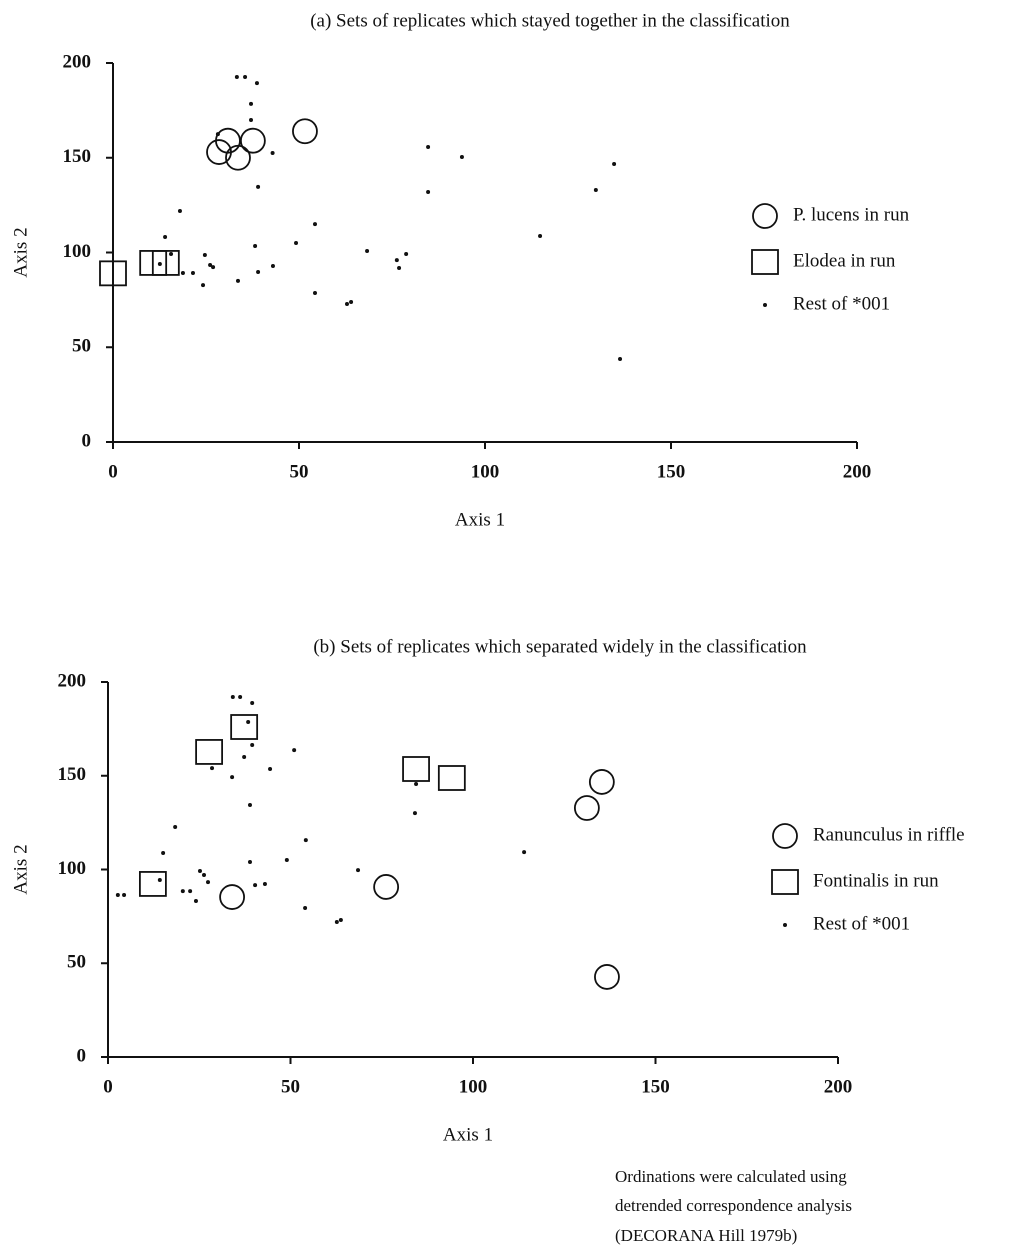  I want to click on legend-label: Elodea in run, so click(844, 260).